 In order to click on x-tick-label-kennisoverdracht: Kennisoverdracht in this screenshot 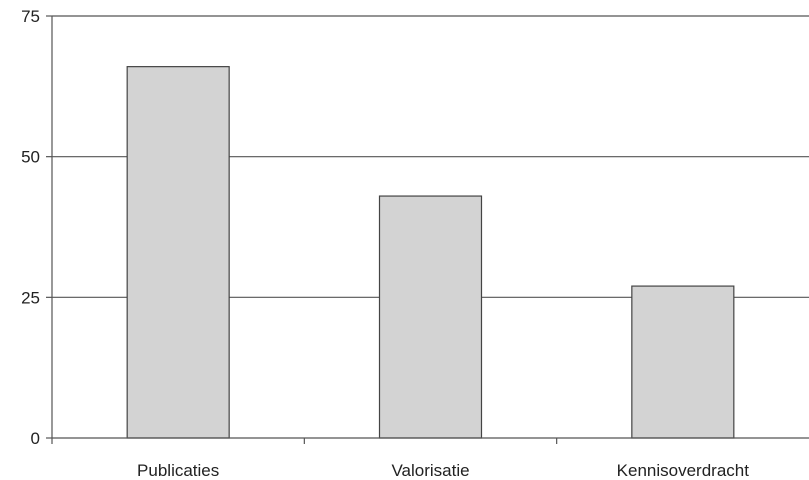, I will do `click(683, 470)`.